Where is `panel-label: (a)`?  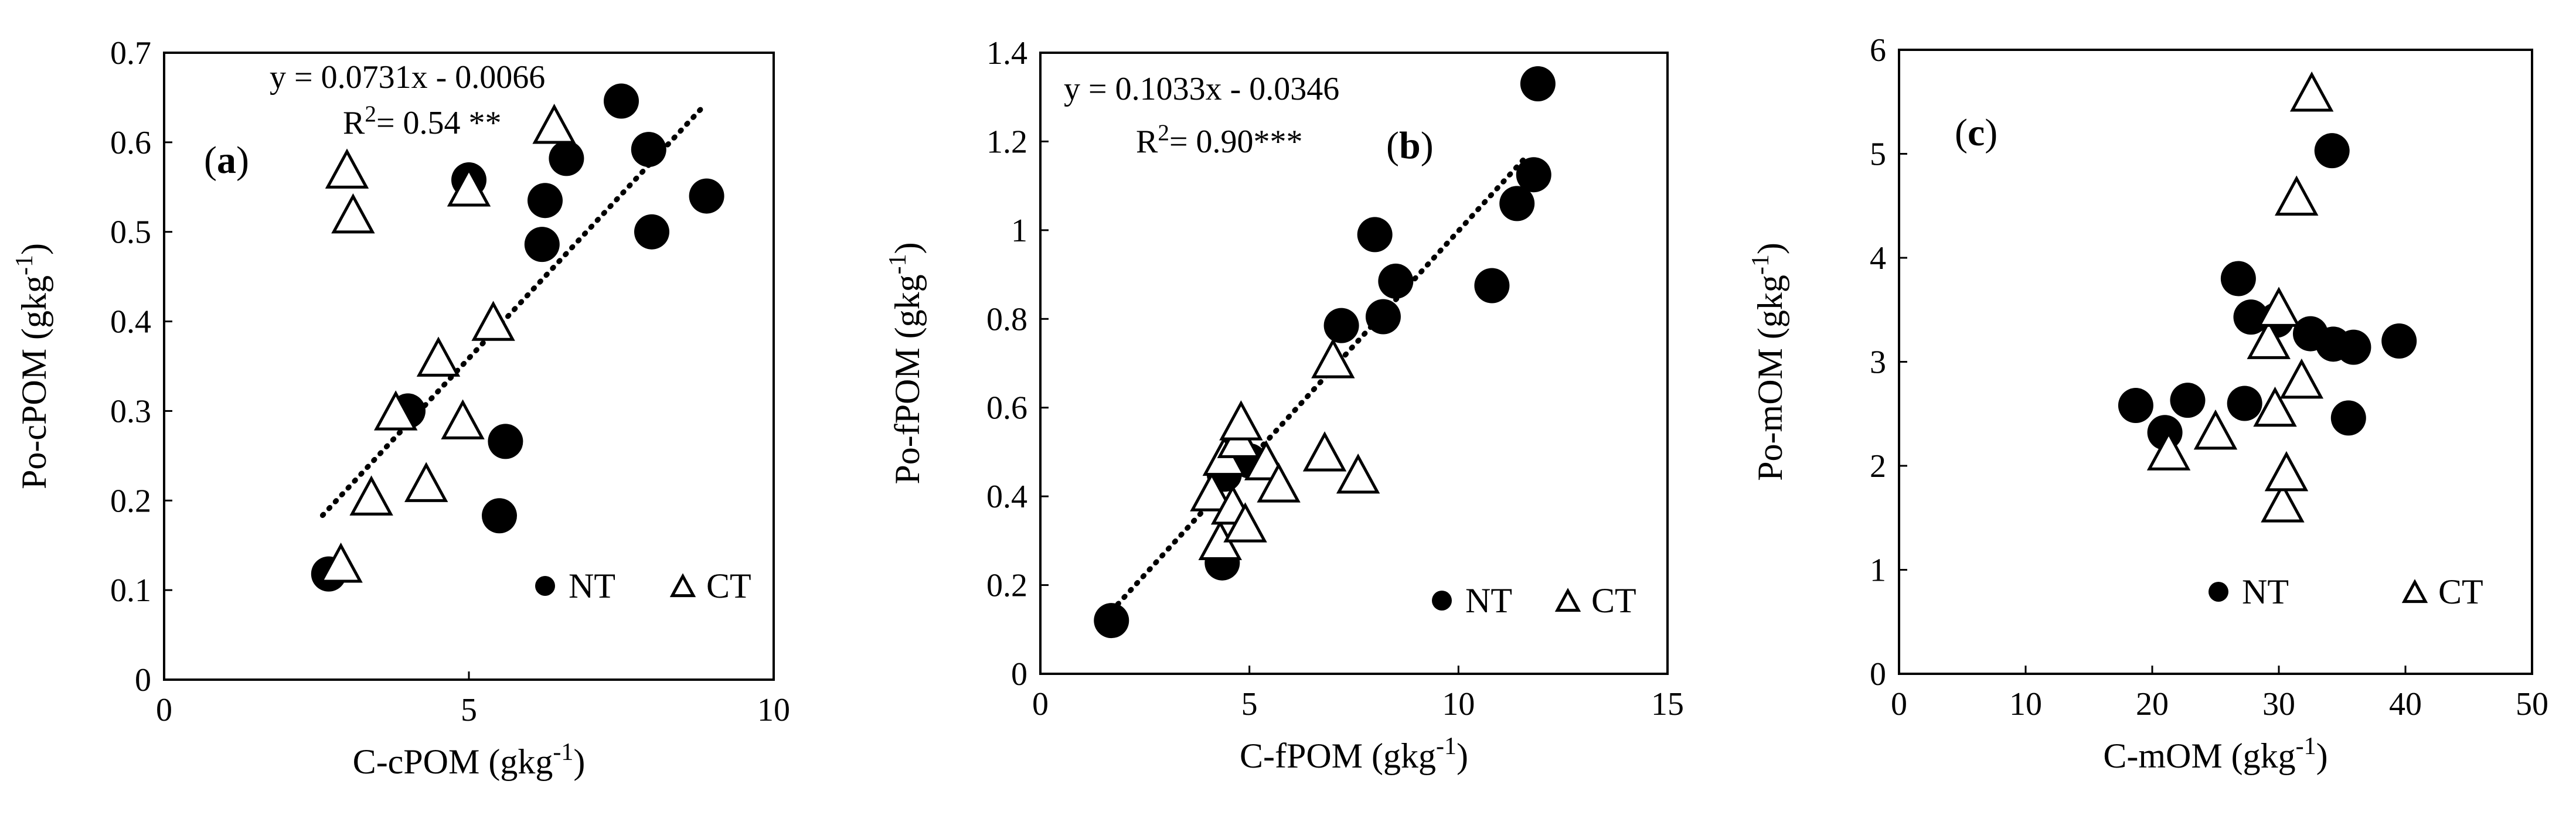
panel-label: (a) is located at coordinates (226, 160).